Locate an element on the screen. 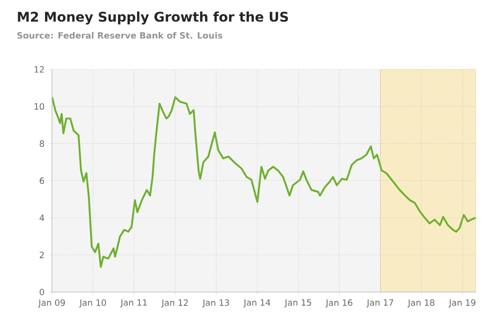 Image resolution: width=500 pixels, height=322 pixels. x-tick-label: Jan 17 is located at coordinates (380, 303).